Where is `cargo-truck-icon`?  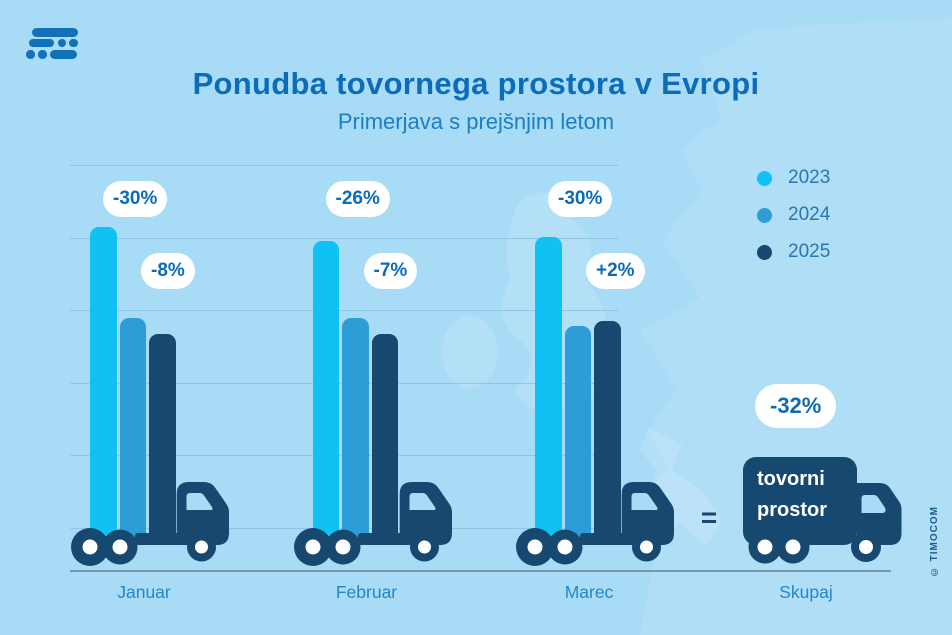 cargo-truck-icon is located at coordinates (822, 510).